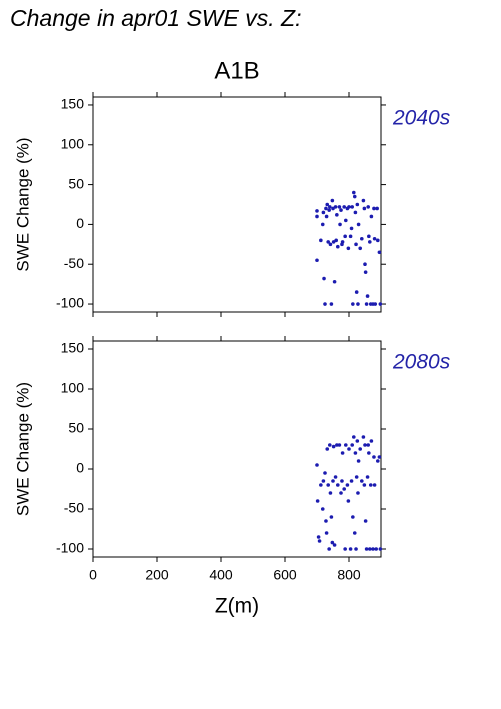  What do you see at coordinates (285, 575) in the screenshot?
I see `x-tick-label: 600` at bounding box center [285, 575].